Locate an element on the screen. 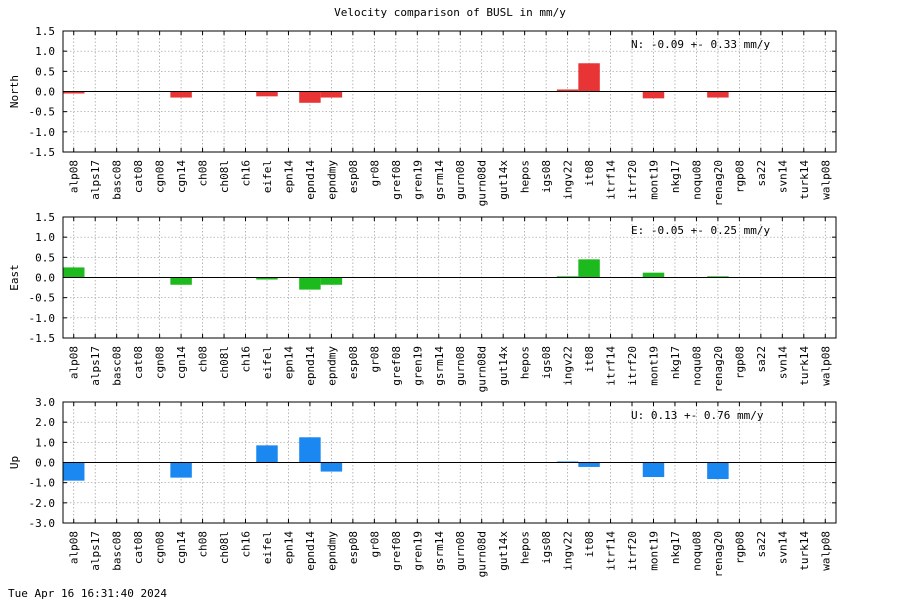 This screenshot has height=600, width=900. x-tick-label: alps17 is located at coordinates (95, 180).